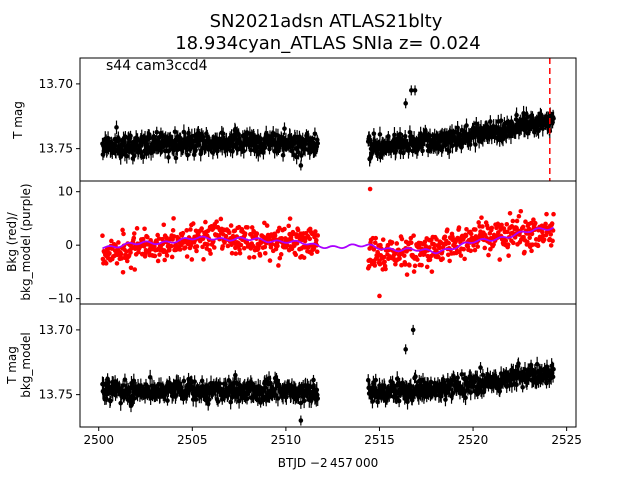 The image size is (640, 480). I want to click on chart-title-line2: 18.934cyan_ATLAS SNIa z= 0.024, so click(328, 43).